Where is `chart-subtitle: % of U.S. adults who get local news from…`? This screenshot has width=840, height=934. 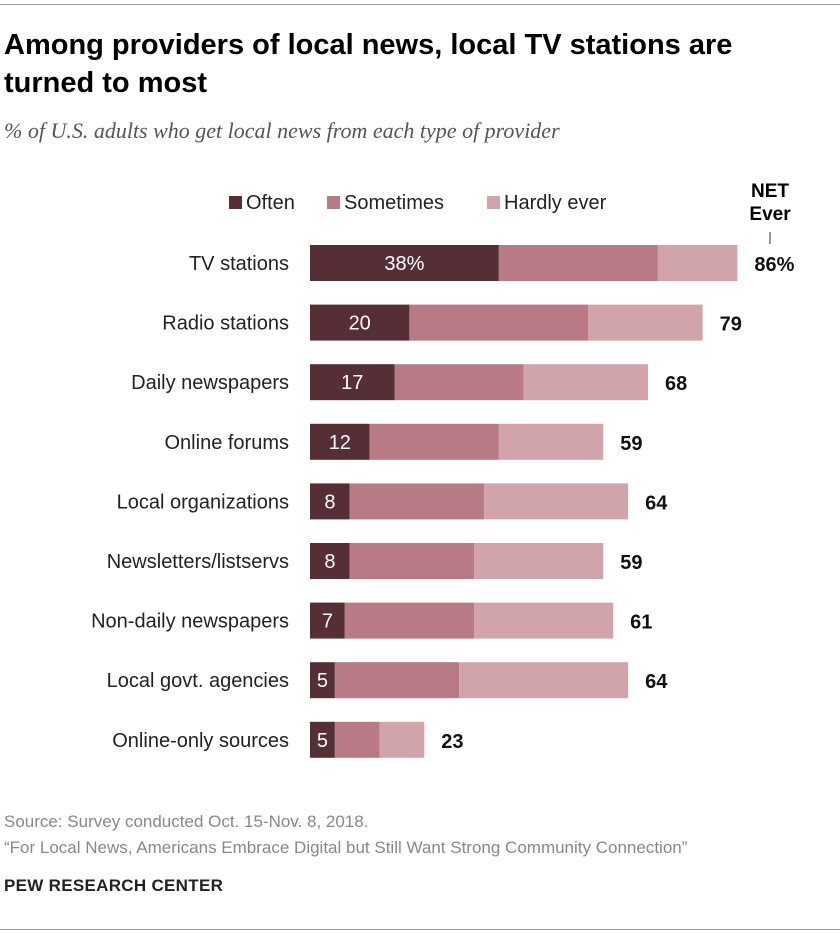 chart-subtitle: % of U.S. adults who get local news from… is located at coordinates (282, 130).